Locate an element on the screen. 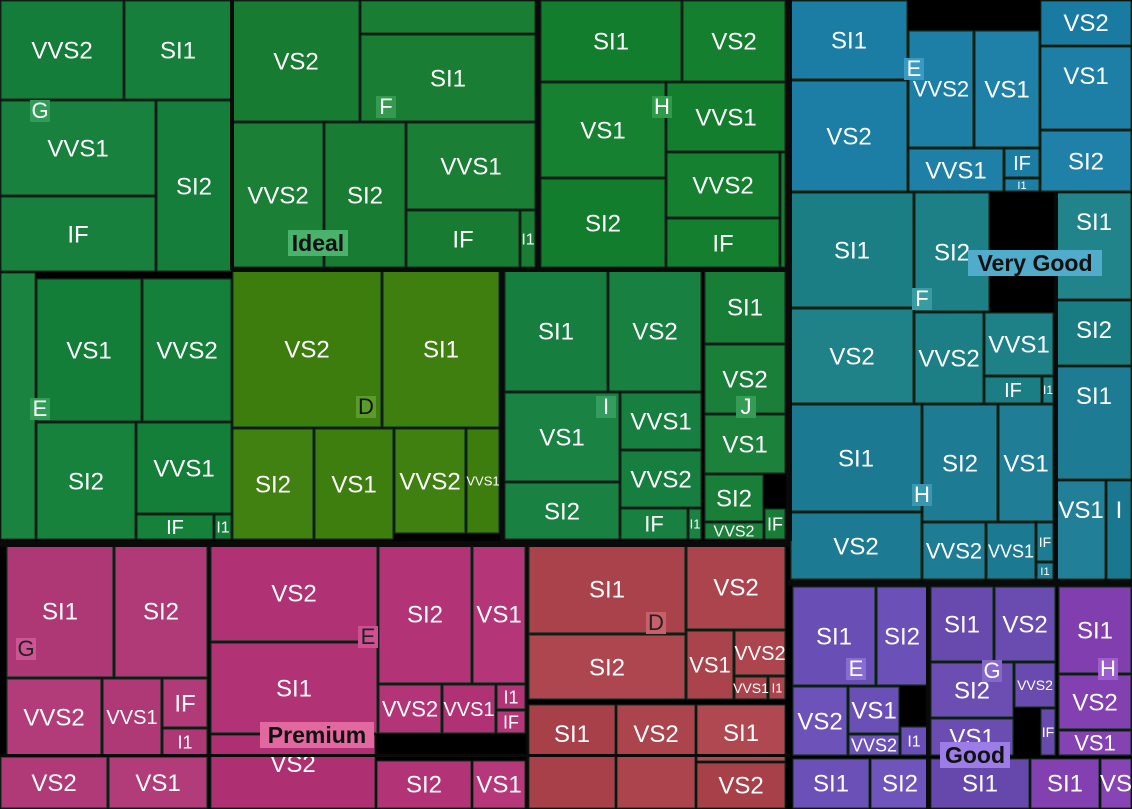 The height and width of the screenshot is (809, 1132). color-label: I is located at coordinates (606, 406).